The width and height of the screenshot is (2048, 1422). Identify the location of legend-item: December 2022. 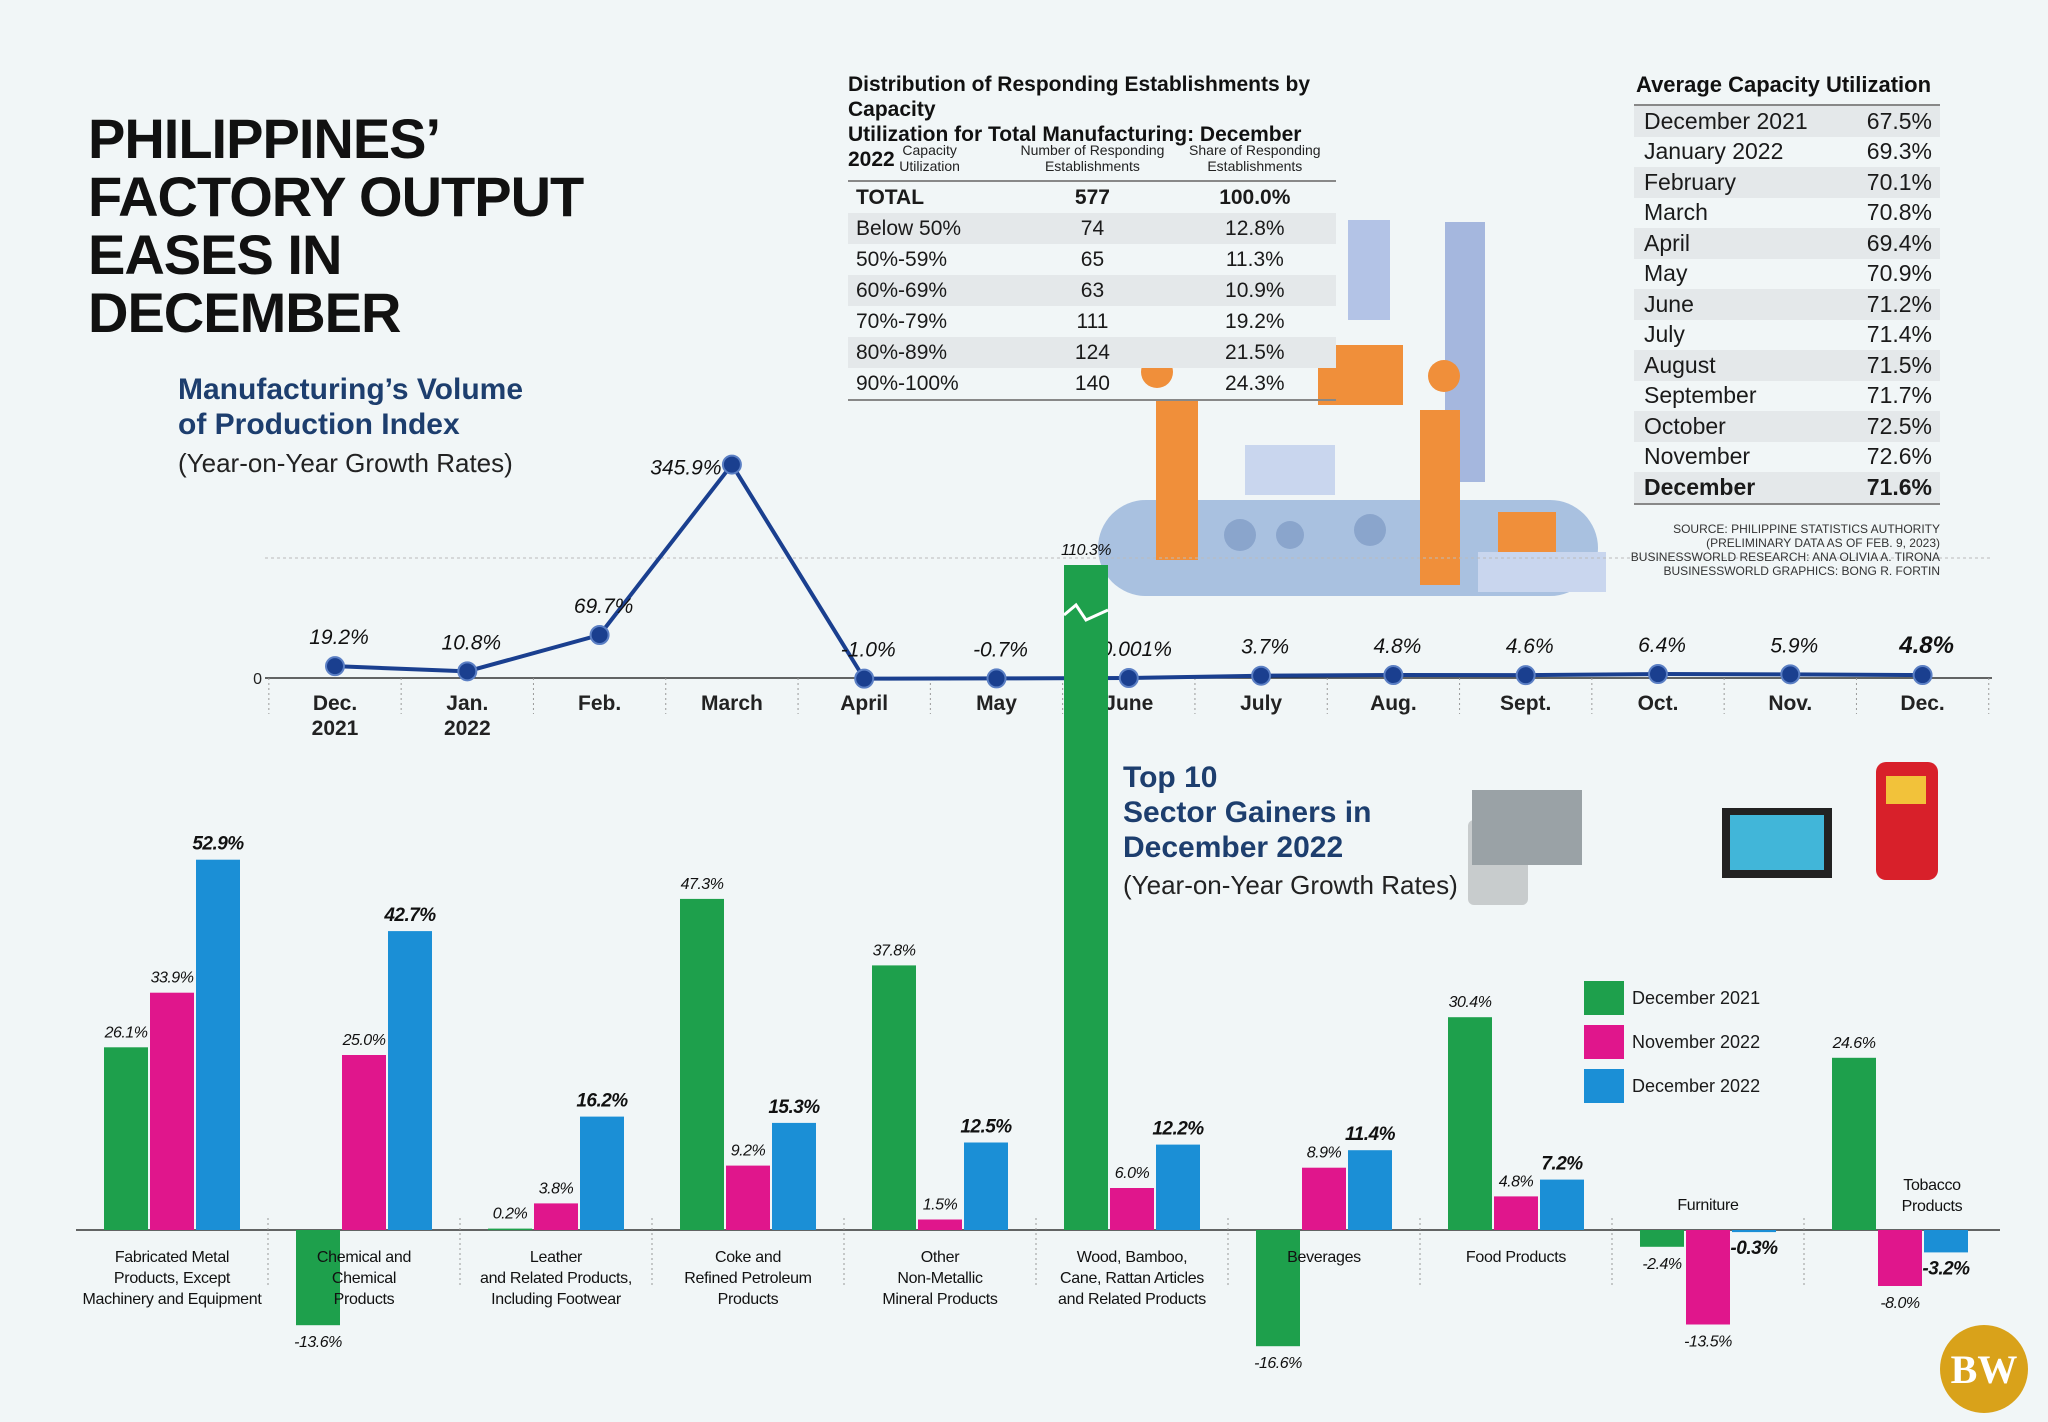
(1672, 1086).